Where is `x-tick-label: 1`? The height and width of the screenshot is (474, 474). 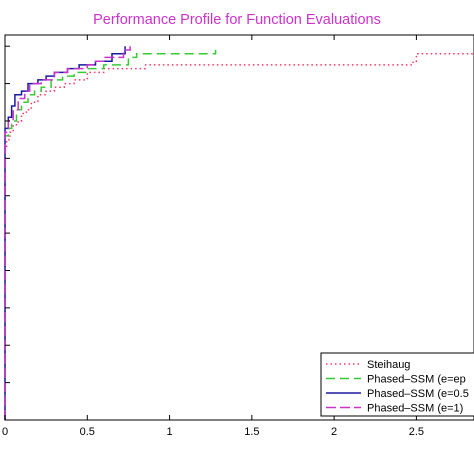
x-tick-label: 1 is located at coordinates (169, 432).